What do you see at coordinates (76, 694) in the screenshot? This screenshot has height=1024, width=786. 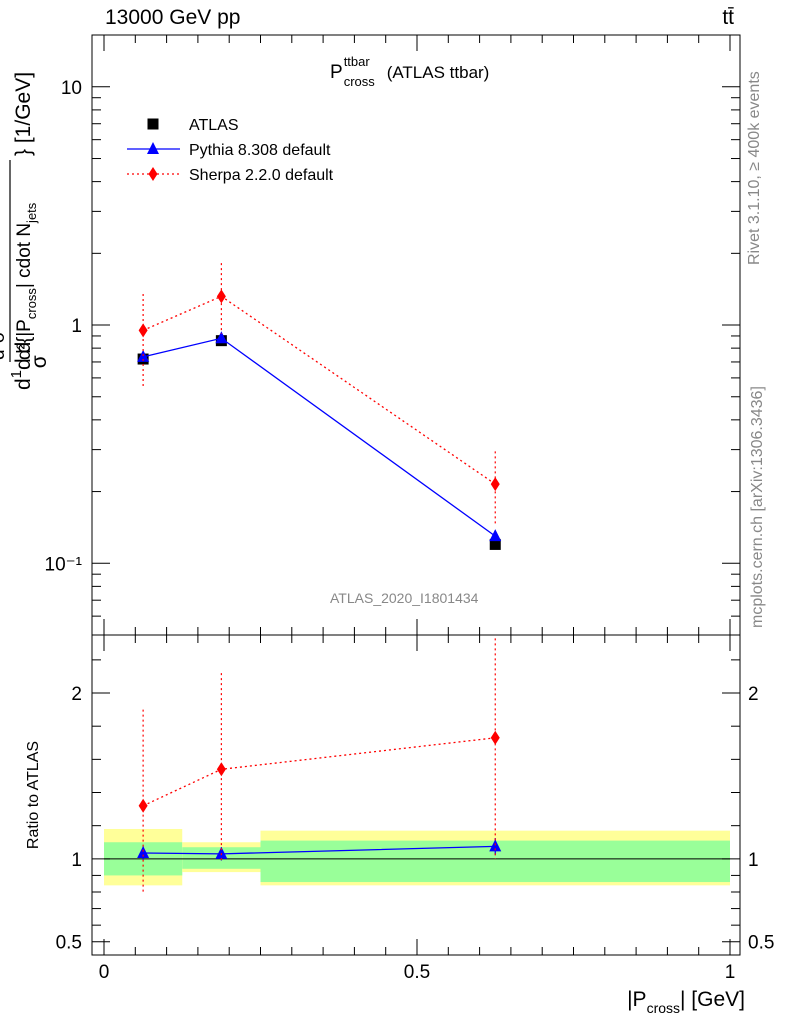 I see `ratio-y-tick-label: 2` at bounding box center [76, 694].